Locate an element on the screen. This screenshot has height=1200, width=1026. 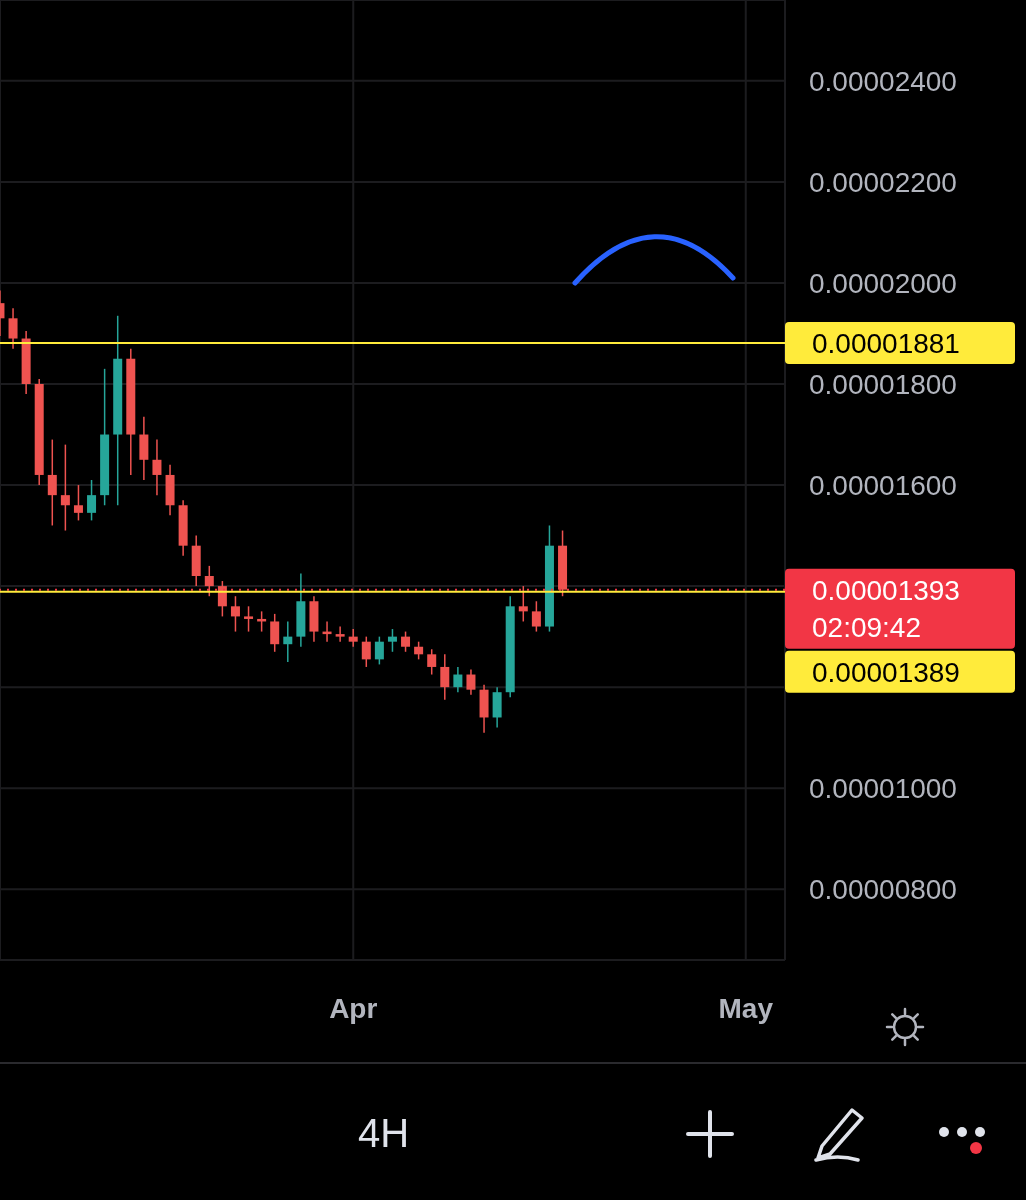
ref-line-label: 0.00001881 is located at coordinates (886, 344).